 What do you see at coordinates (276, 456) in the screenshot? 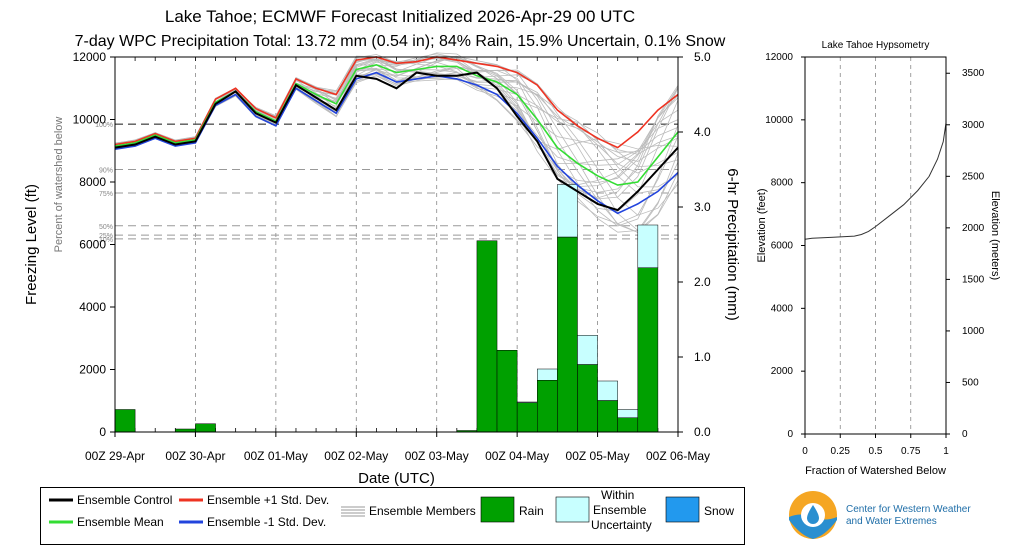
I see `x-tick-label: 00Z 01-May` at bounding box center [276, 456].